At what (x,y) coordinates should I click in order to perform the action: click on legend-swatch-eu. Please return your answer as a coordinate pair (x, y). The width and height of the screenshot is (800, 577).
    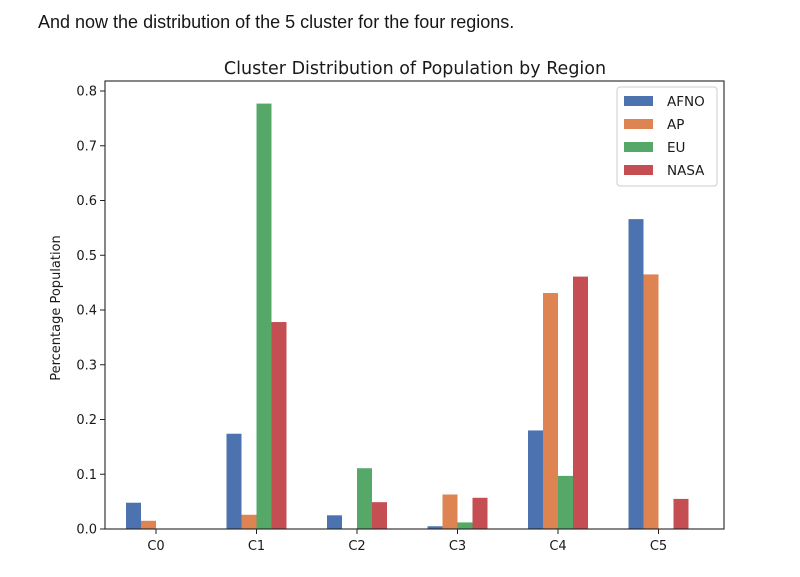
    Looking at the image, I should click on (638, 147).